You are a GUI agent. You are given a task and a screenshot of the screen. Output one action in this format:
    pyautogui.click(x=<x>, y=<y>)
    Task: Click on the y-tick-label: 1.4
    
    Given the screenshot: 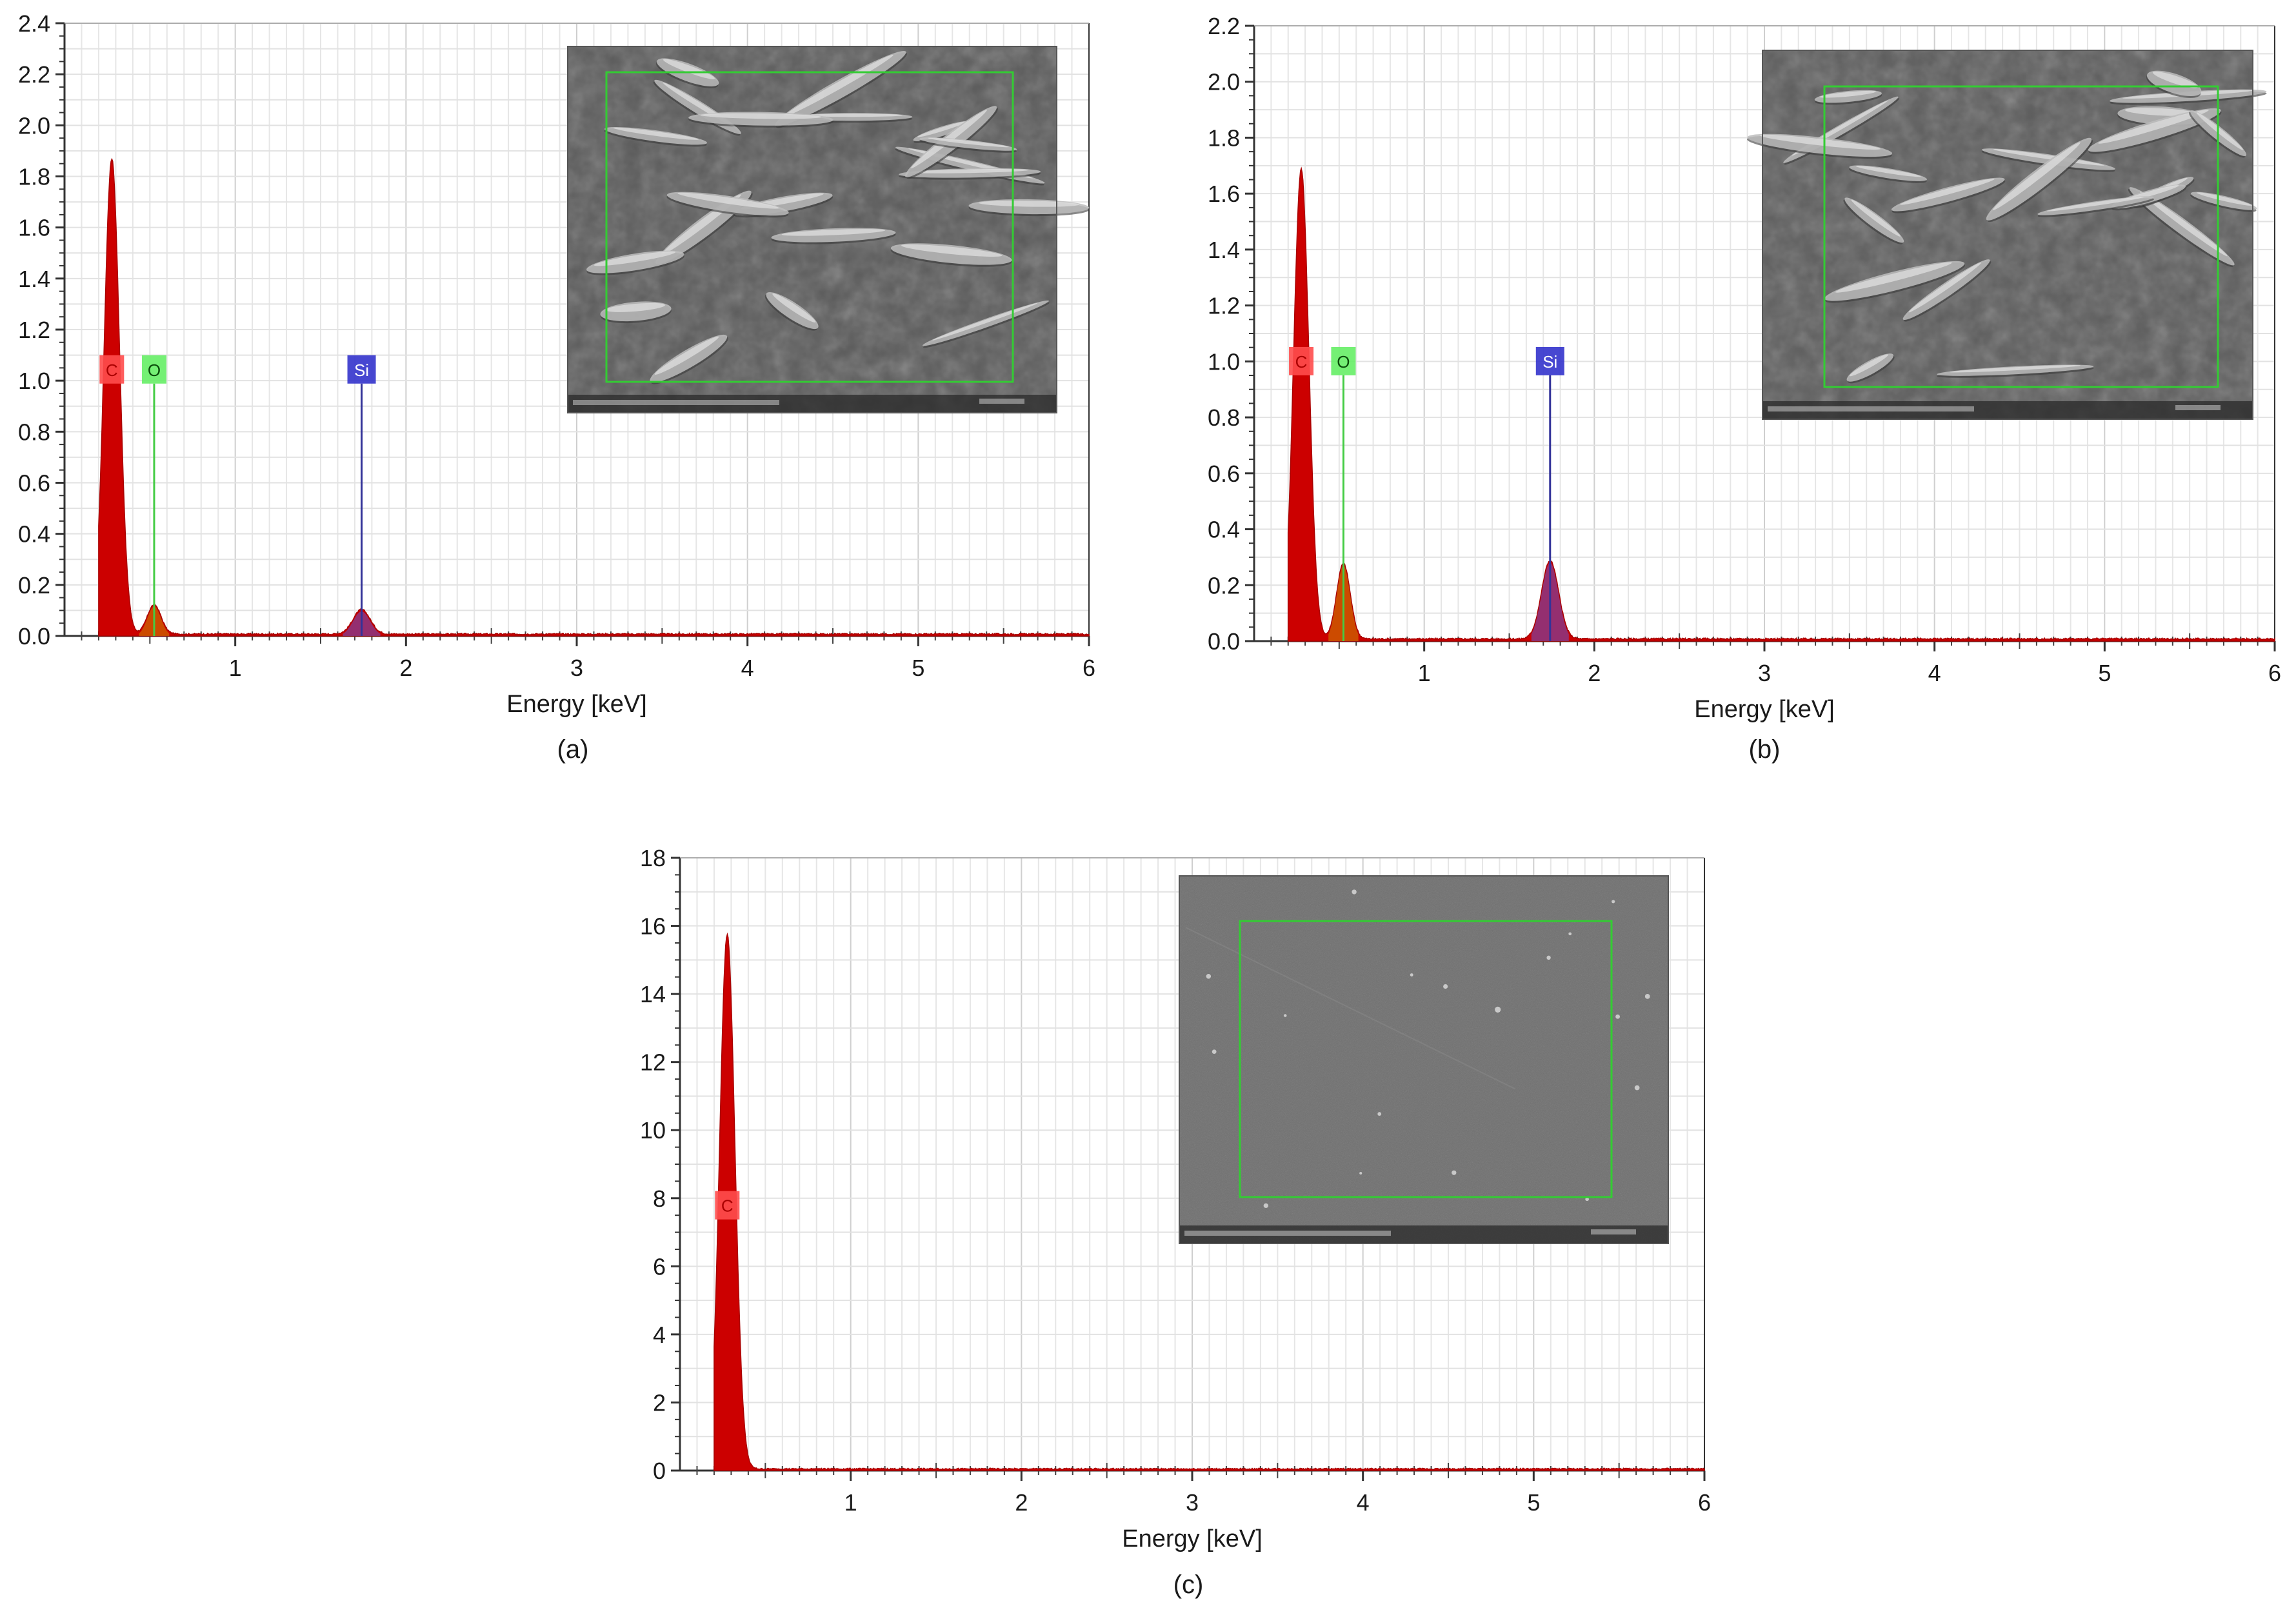 What is the action you would take?
    pyautogui.click(x=1224, y=250)
    